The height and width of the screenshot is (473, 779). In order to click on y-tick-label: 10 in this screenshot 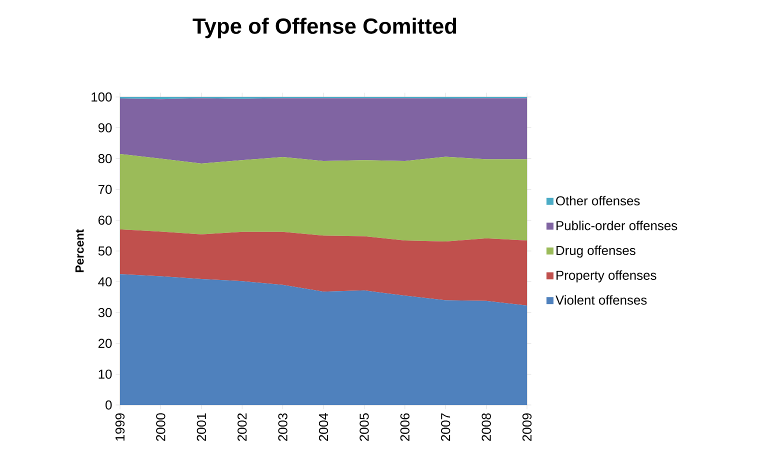, I will do `click(105, 374)`.